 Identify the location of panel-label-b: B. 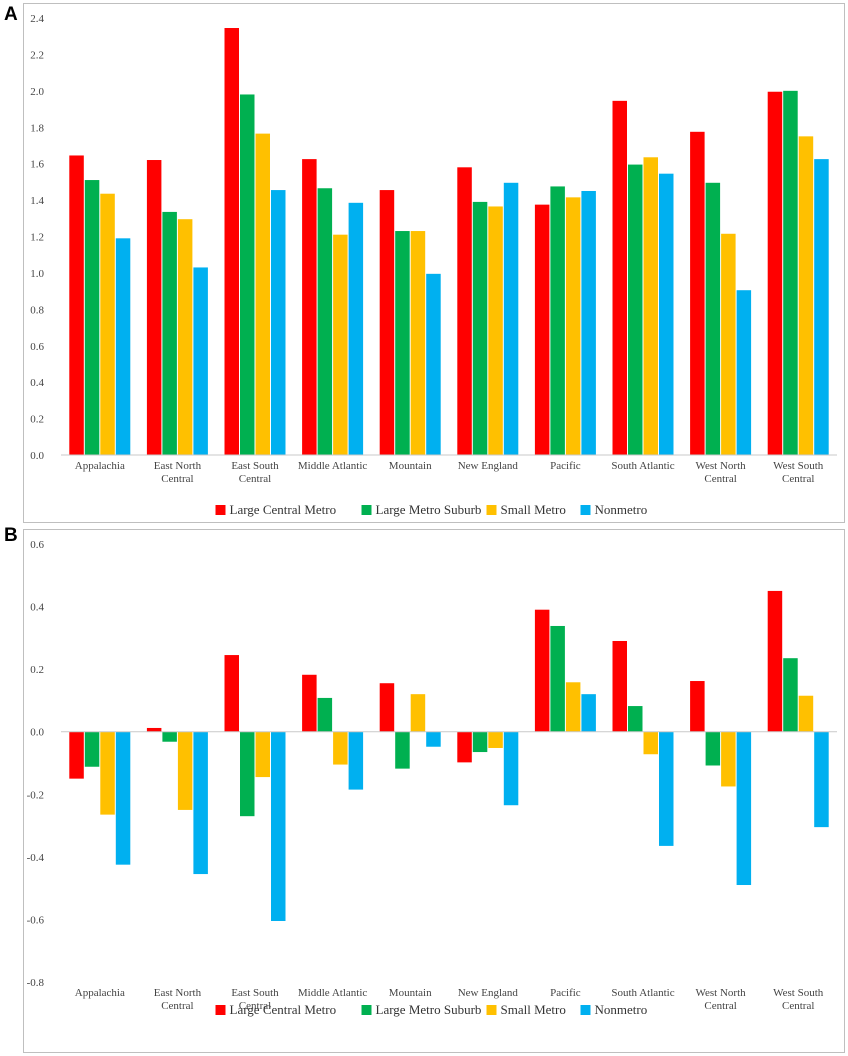
(11, 535).